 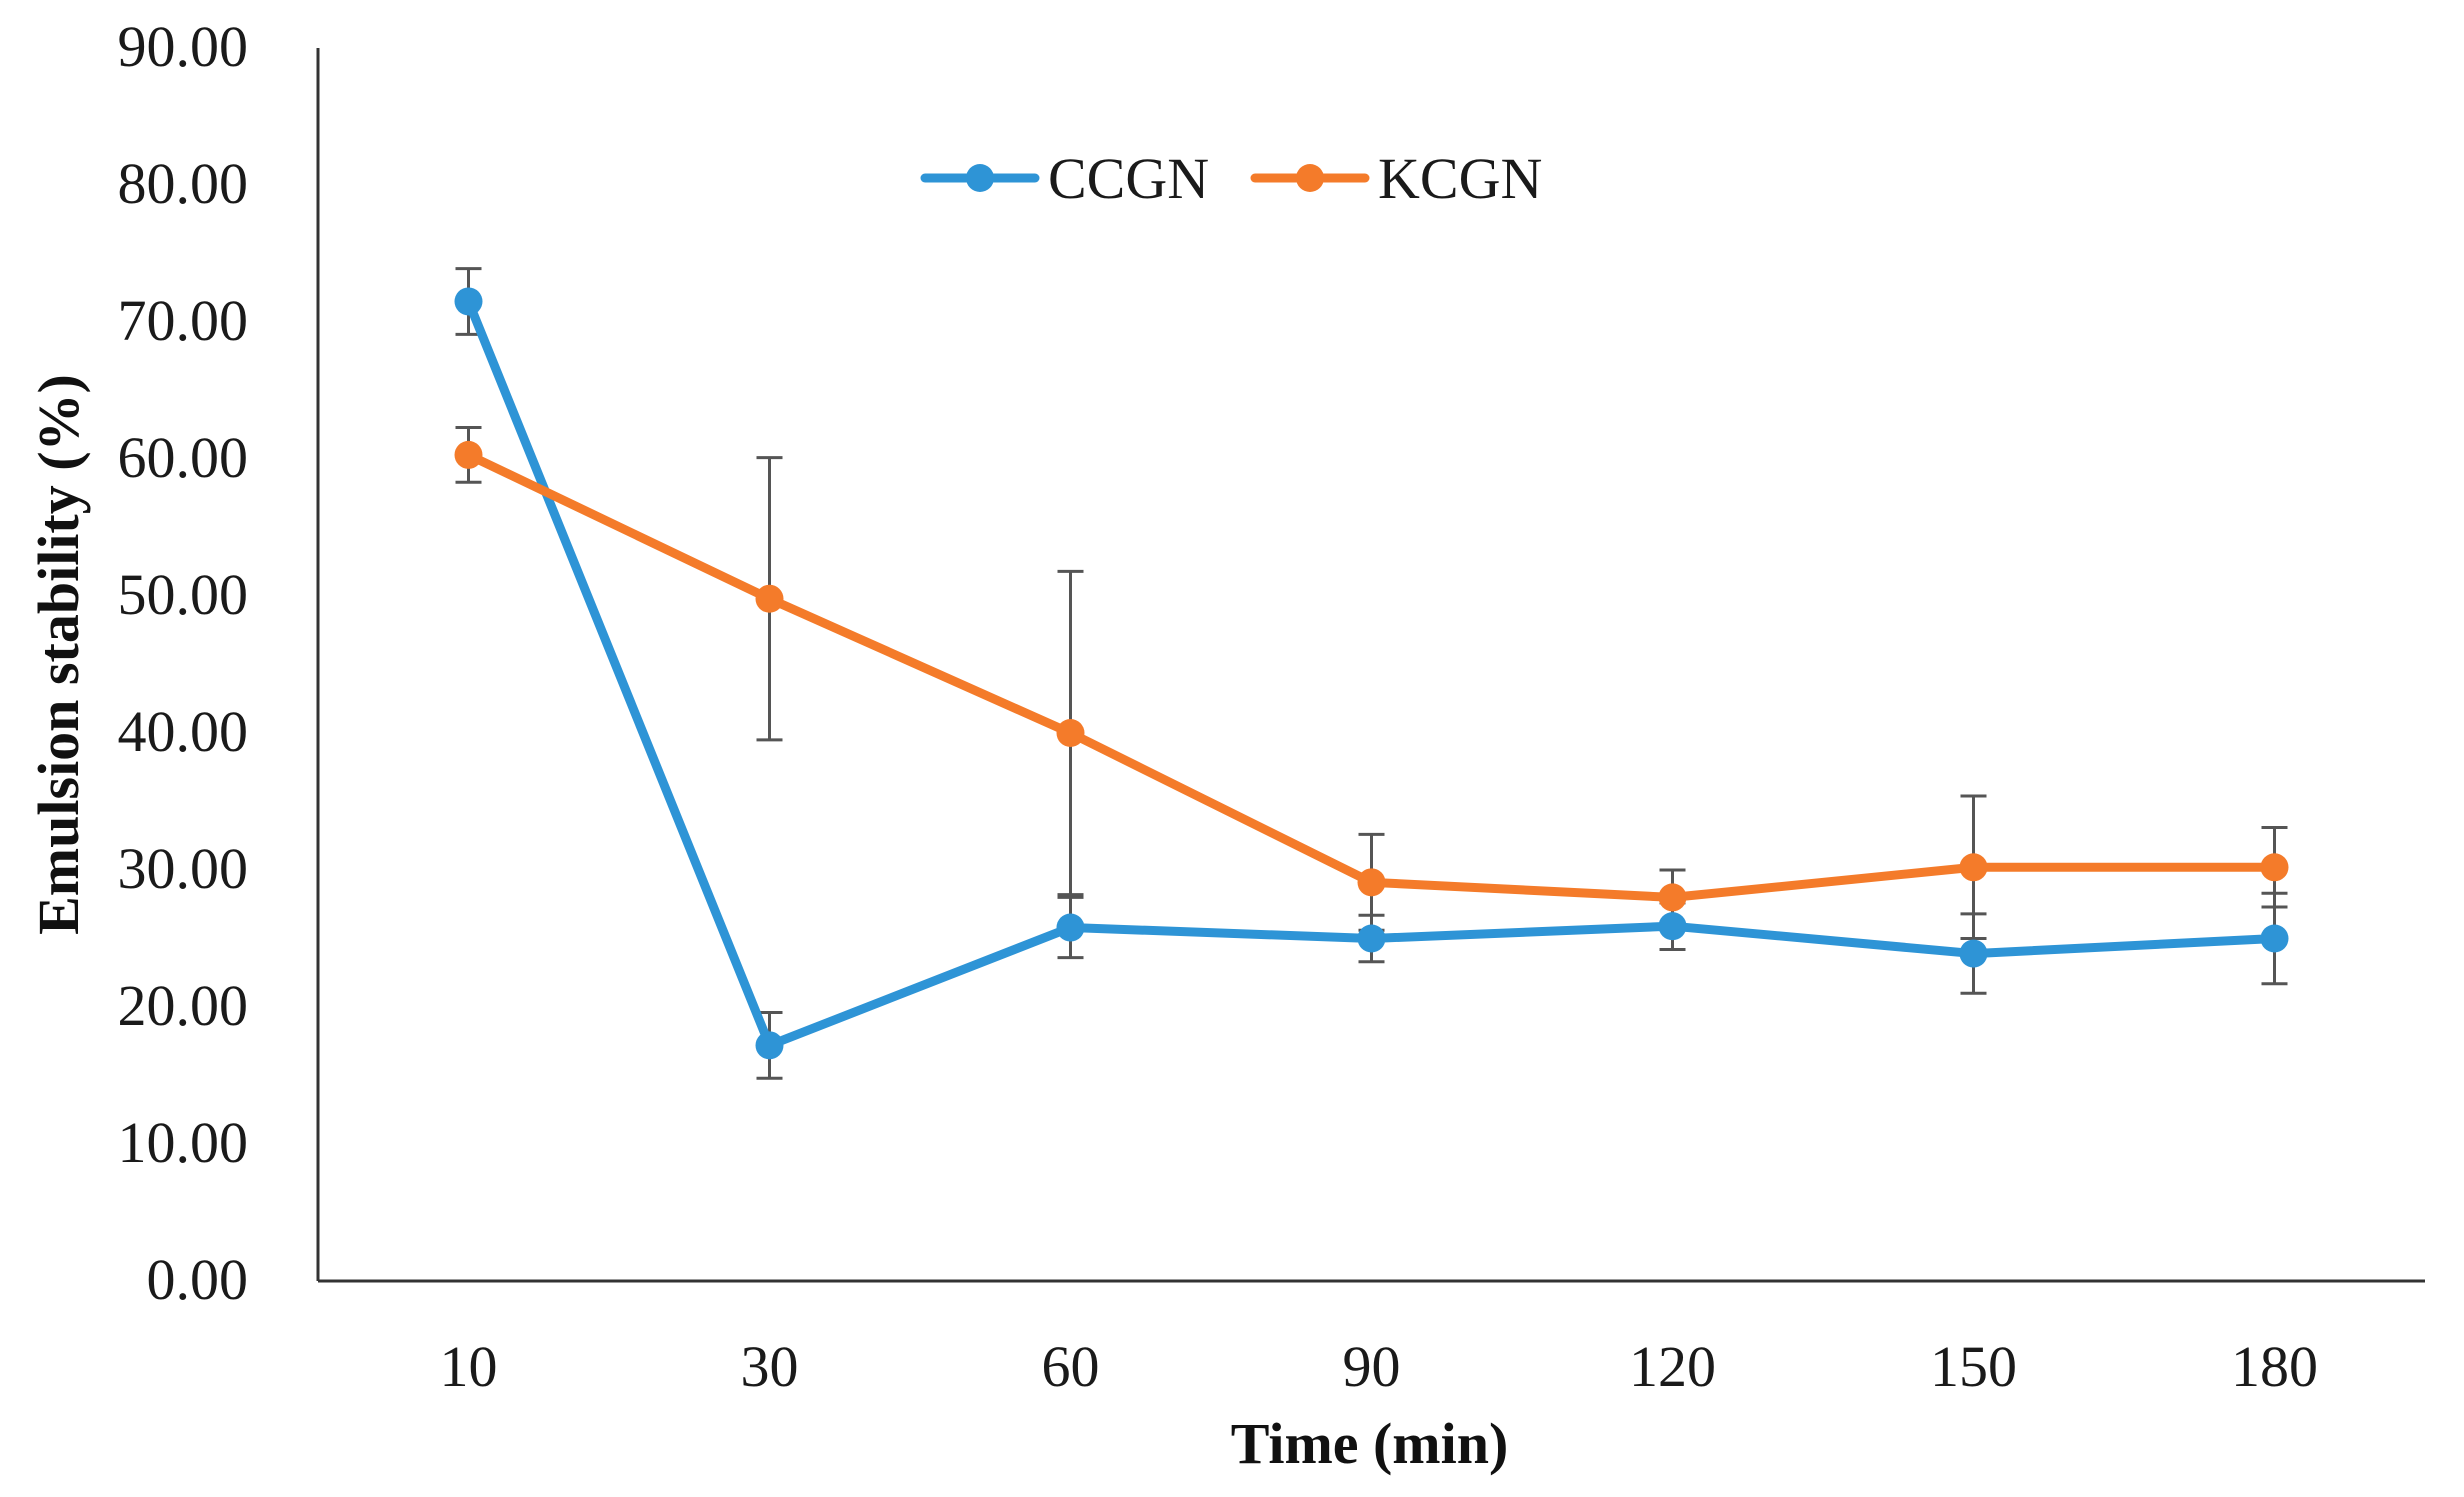 I want to click on x-tick-label: 150, so click(x=1973, y=1366).